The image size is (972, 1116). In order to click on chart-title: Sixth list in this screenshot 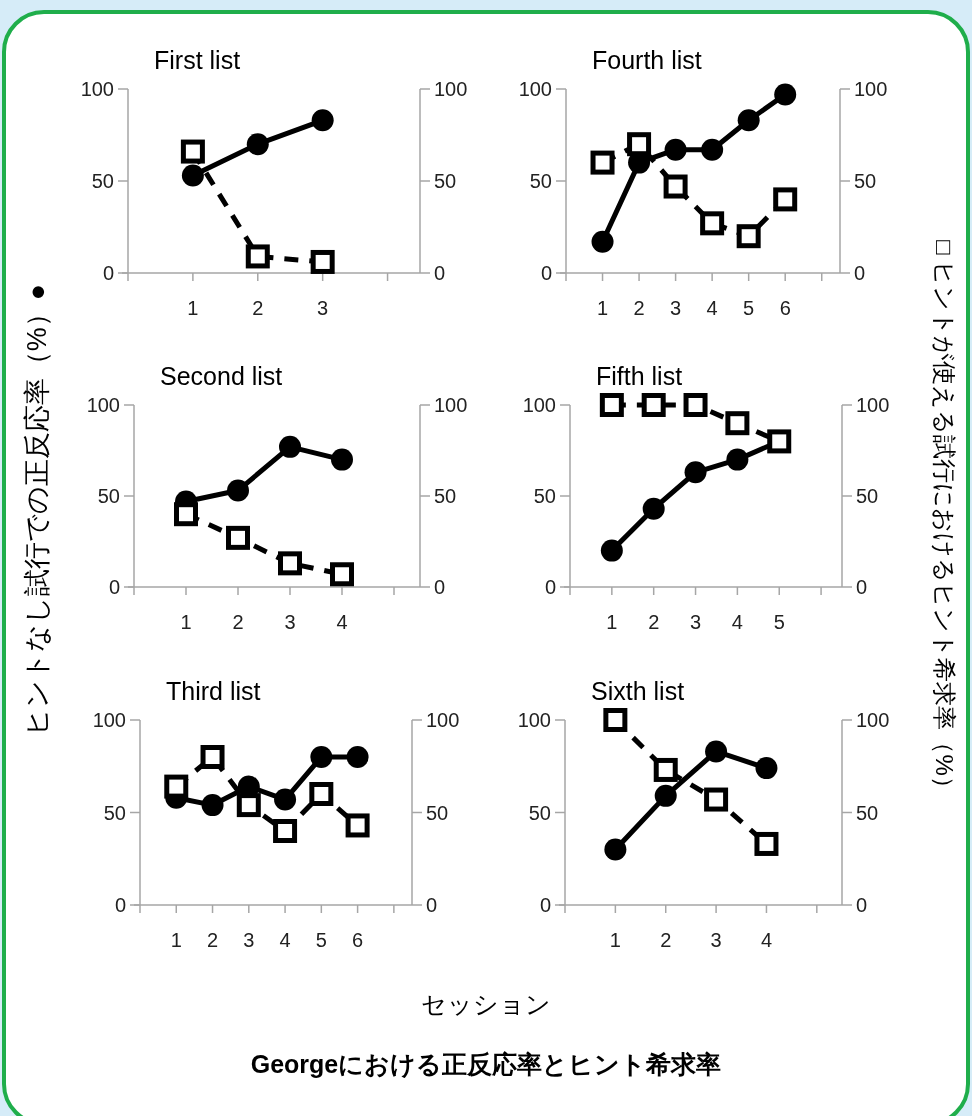, I will do `click(638, 691)`.